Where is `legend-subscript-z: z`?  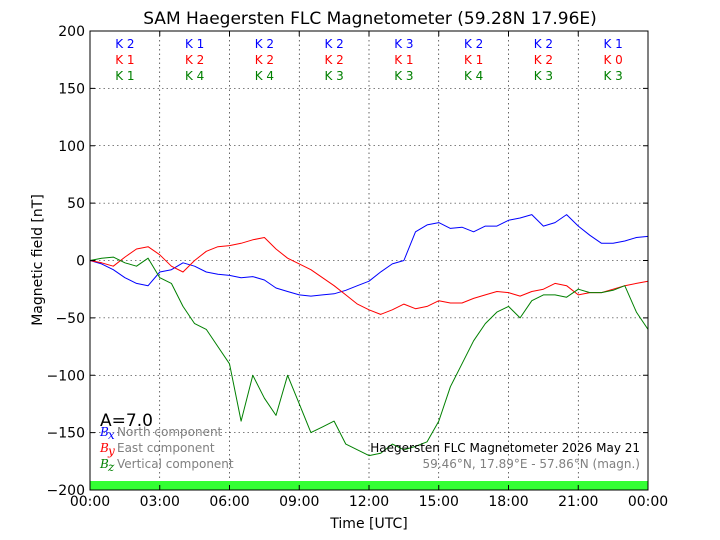 legend-subscript-z: z is located at coordinates (111, 467).